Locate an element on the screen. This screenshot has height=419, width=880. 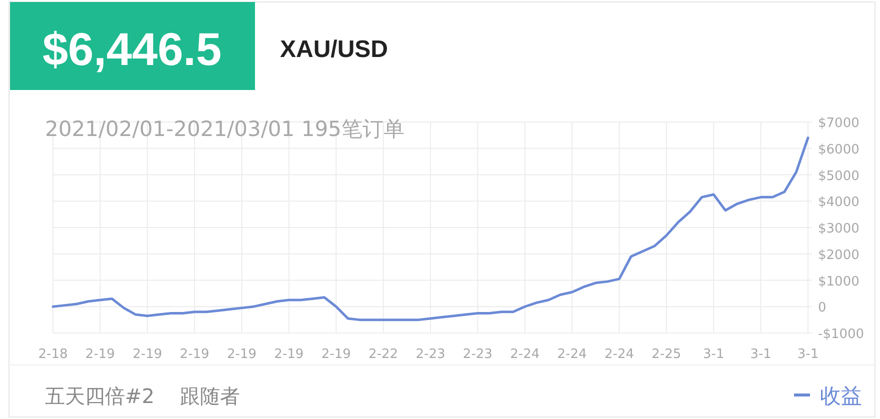
y-tick-label: $2000 is located at coordinates (839, 255).